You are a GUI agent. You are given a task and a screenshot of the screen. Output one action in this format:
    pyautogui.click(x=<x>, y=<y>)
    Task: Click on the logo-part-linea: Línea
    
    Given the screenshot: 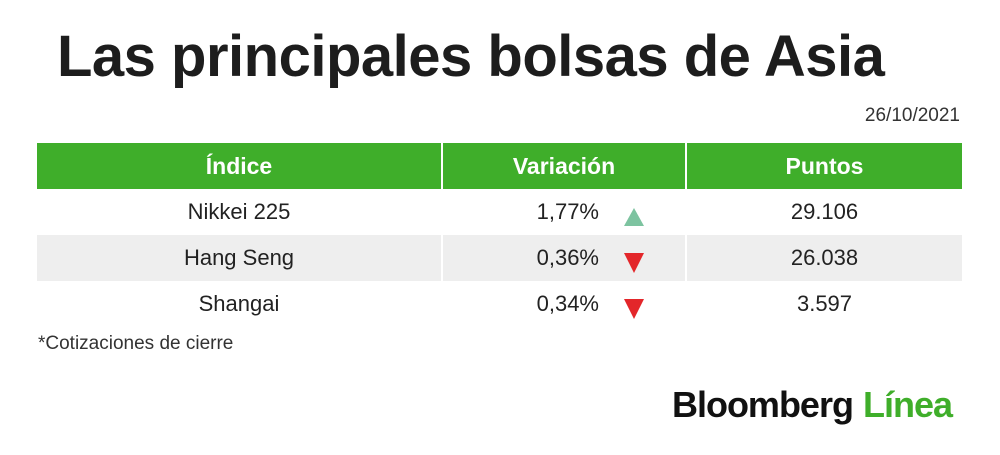 What is the action you would take?
    pyautogui.click(x=907, y=404)
    